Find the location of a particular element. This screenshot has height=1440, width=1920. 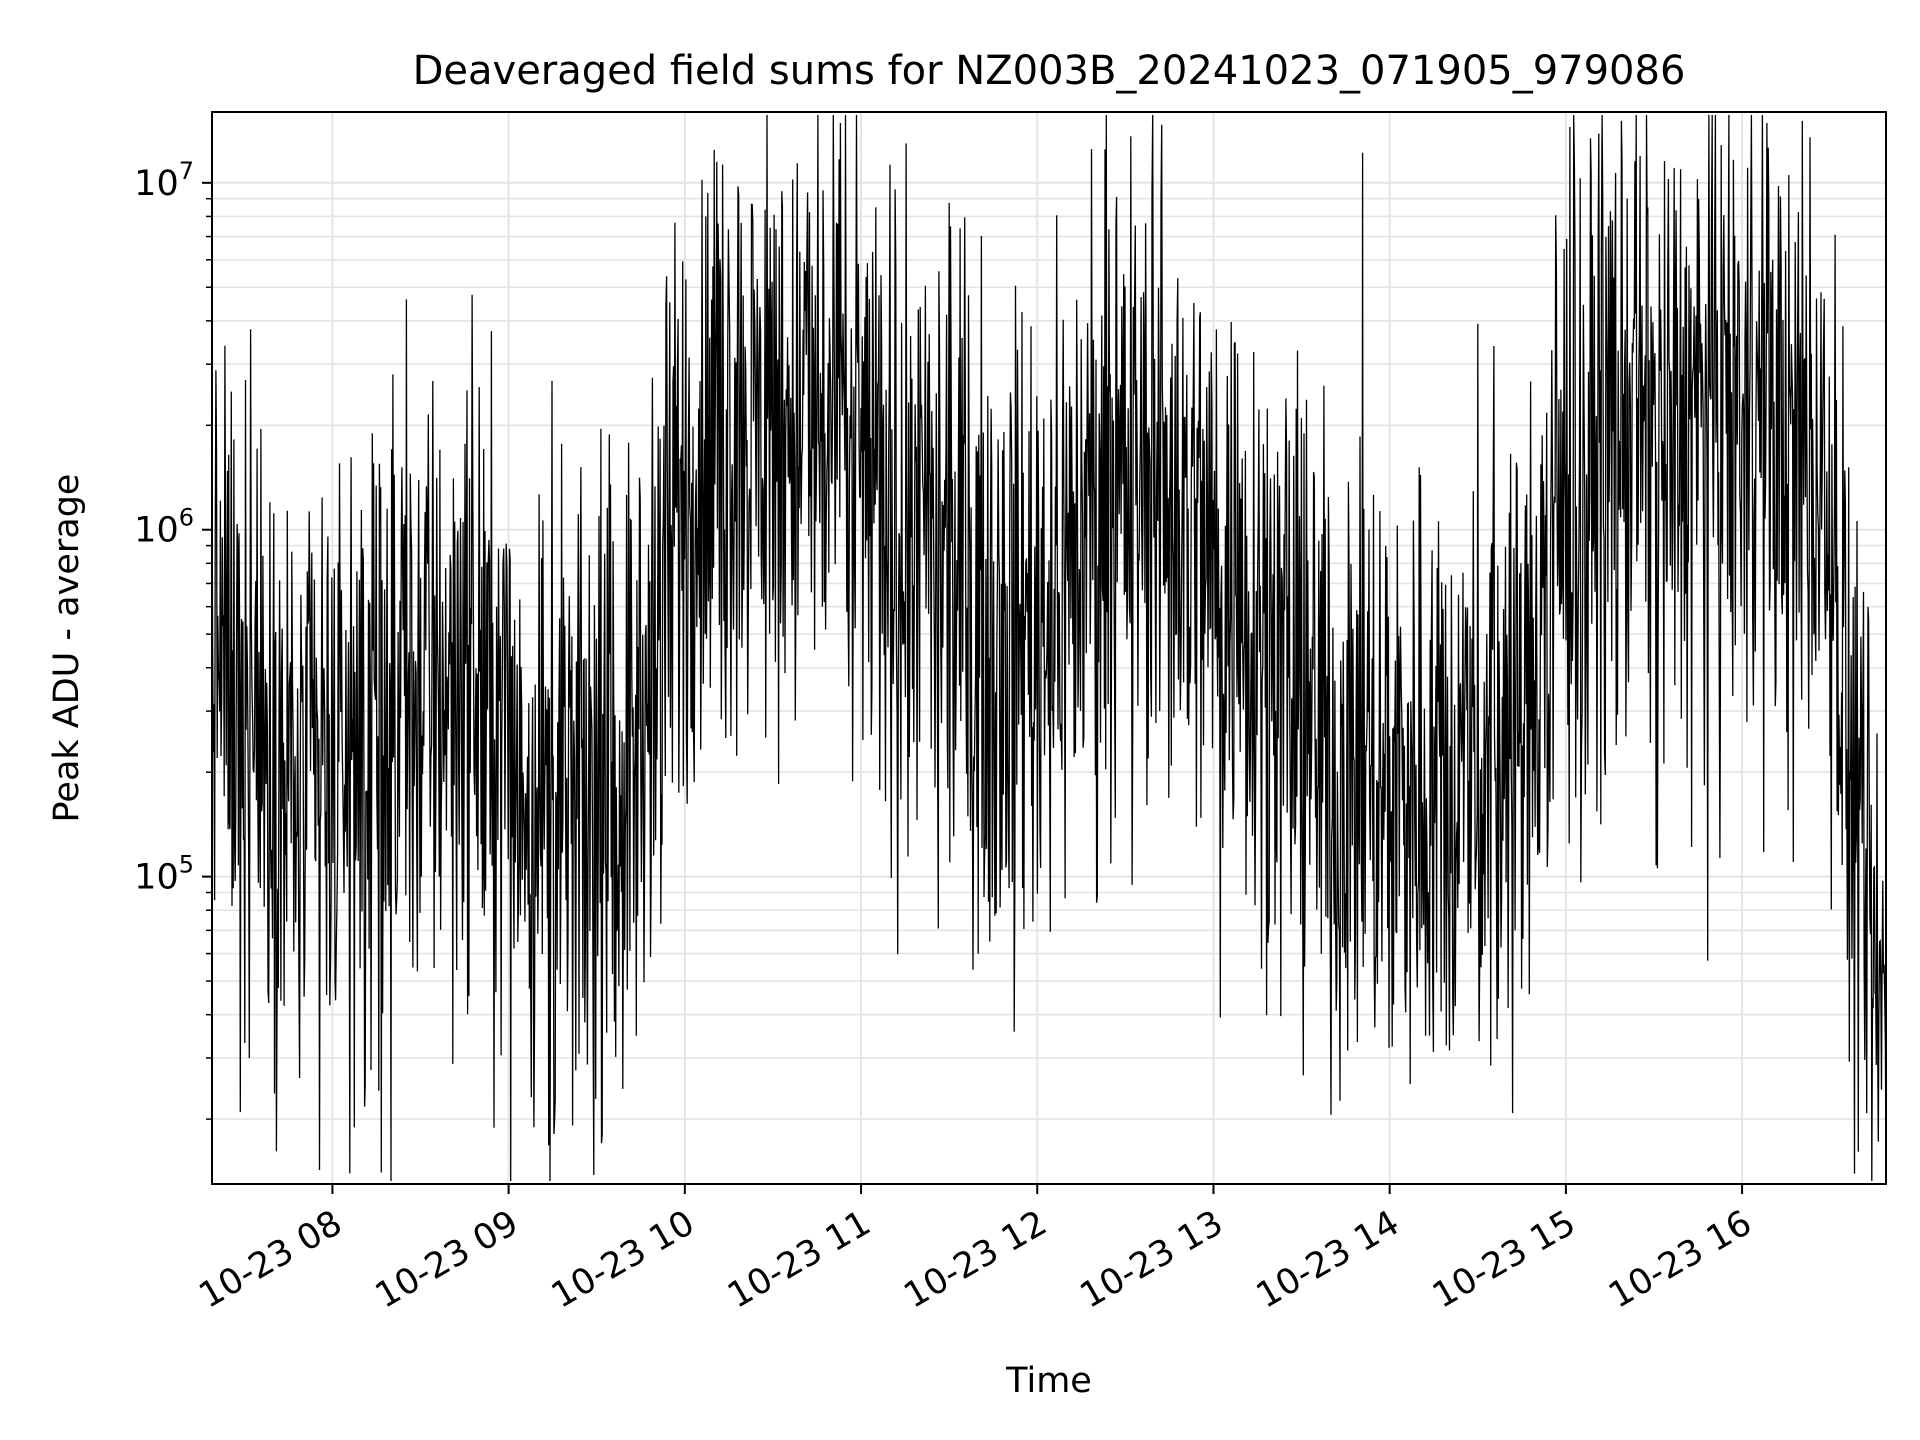

x-tick-label: 10-23 08 is located at coordinates (271, 1259).